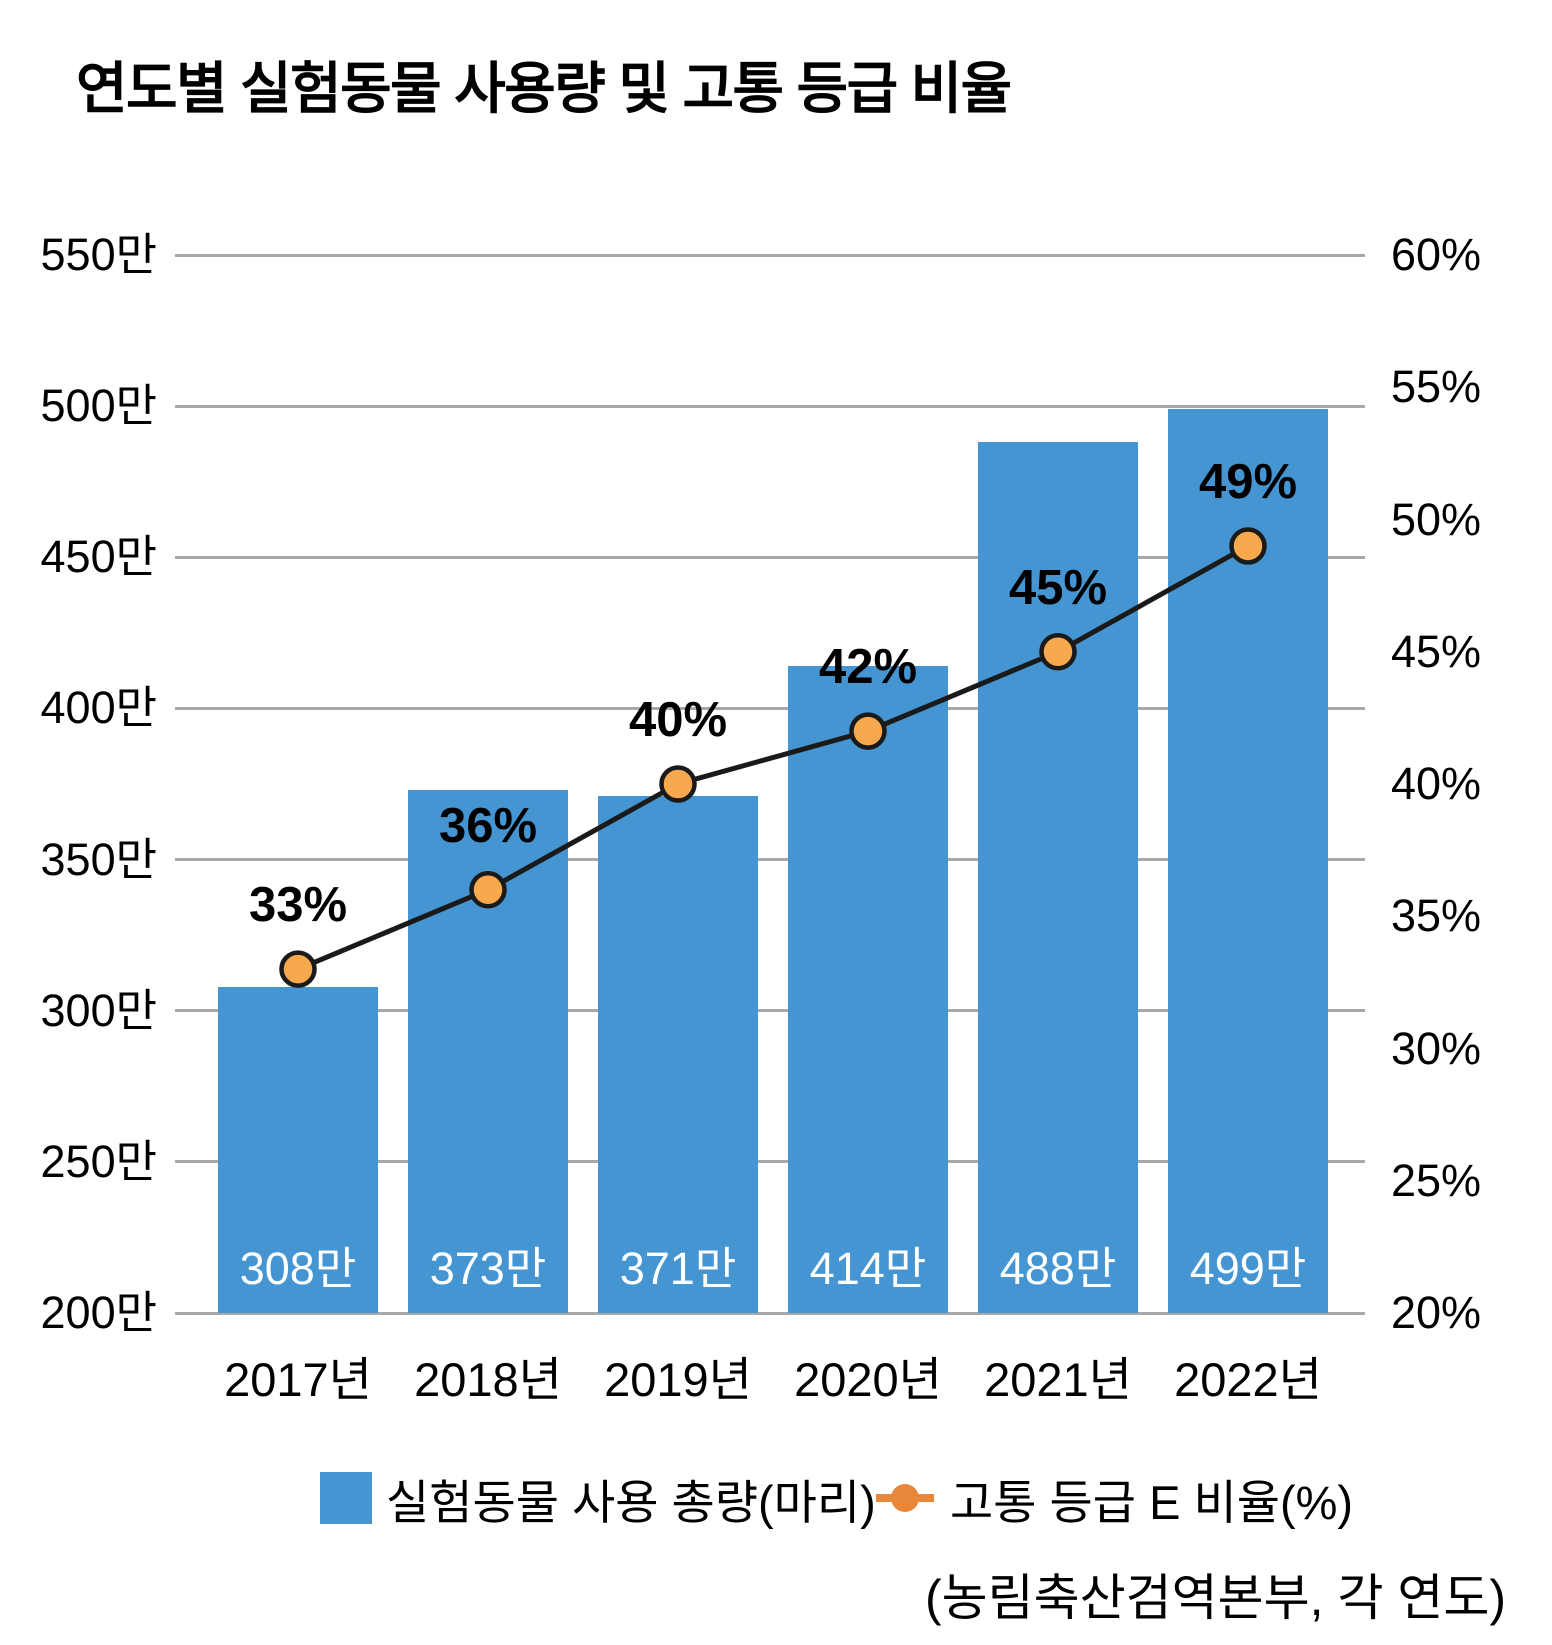 The width and height of the screenshot is (1552, 1645). Describe the element at coordinates (1436, 651) in the screenshot. I see `right-axis-tick-label: 45%` at that location.